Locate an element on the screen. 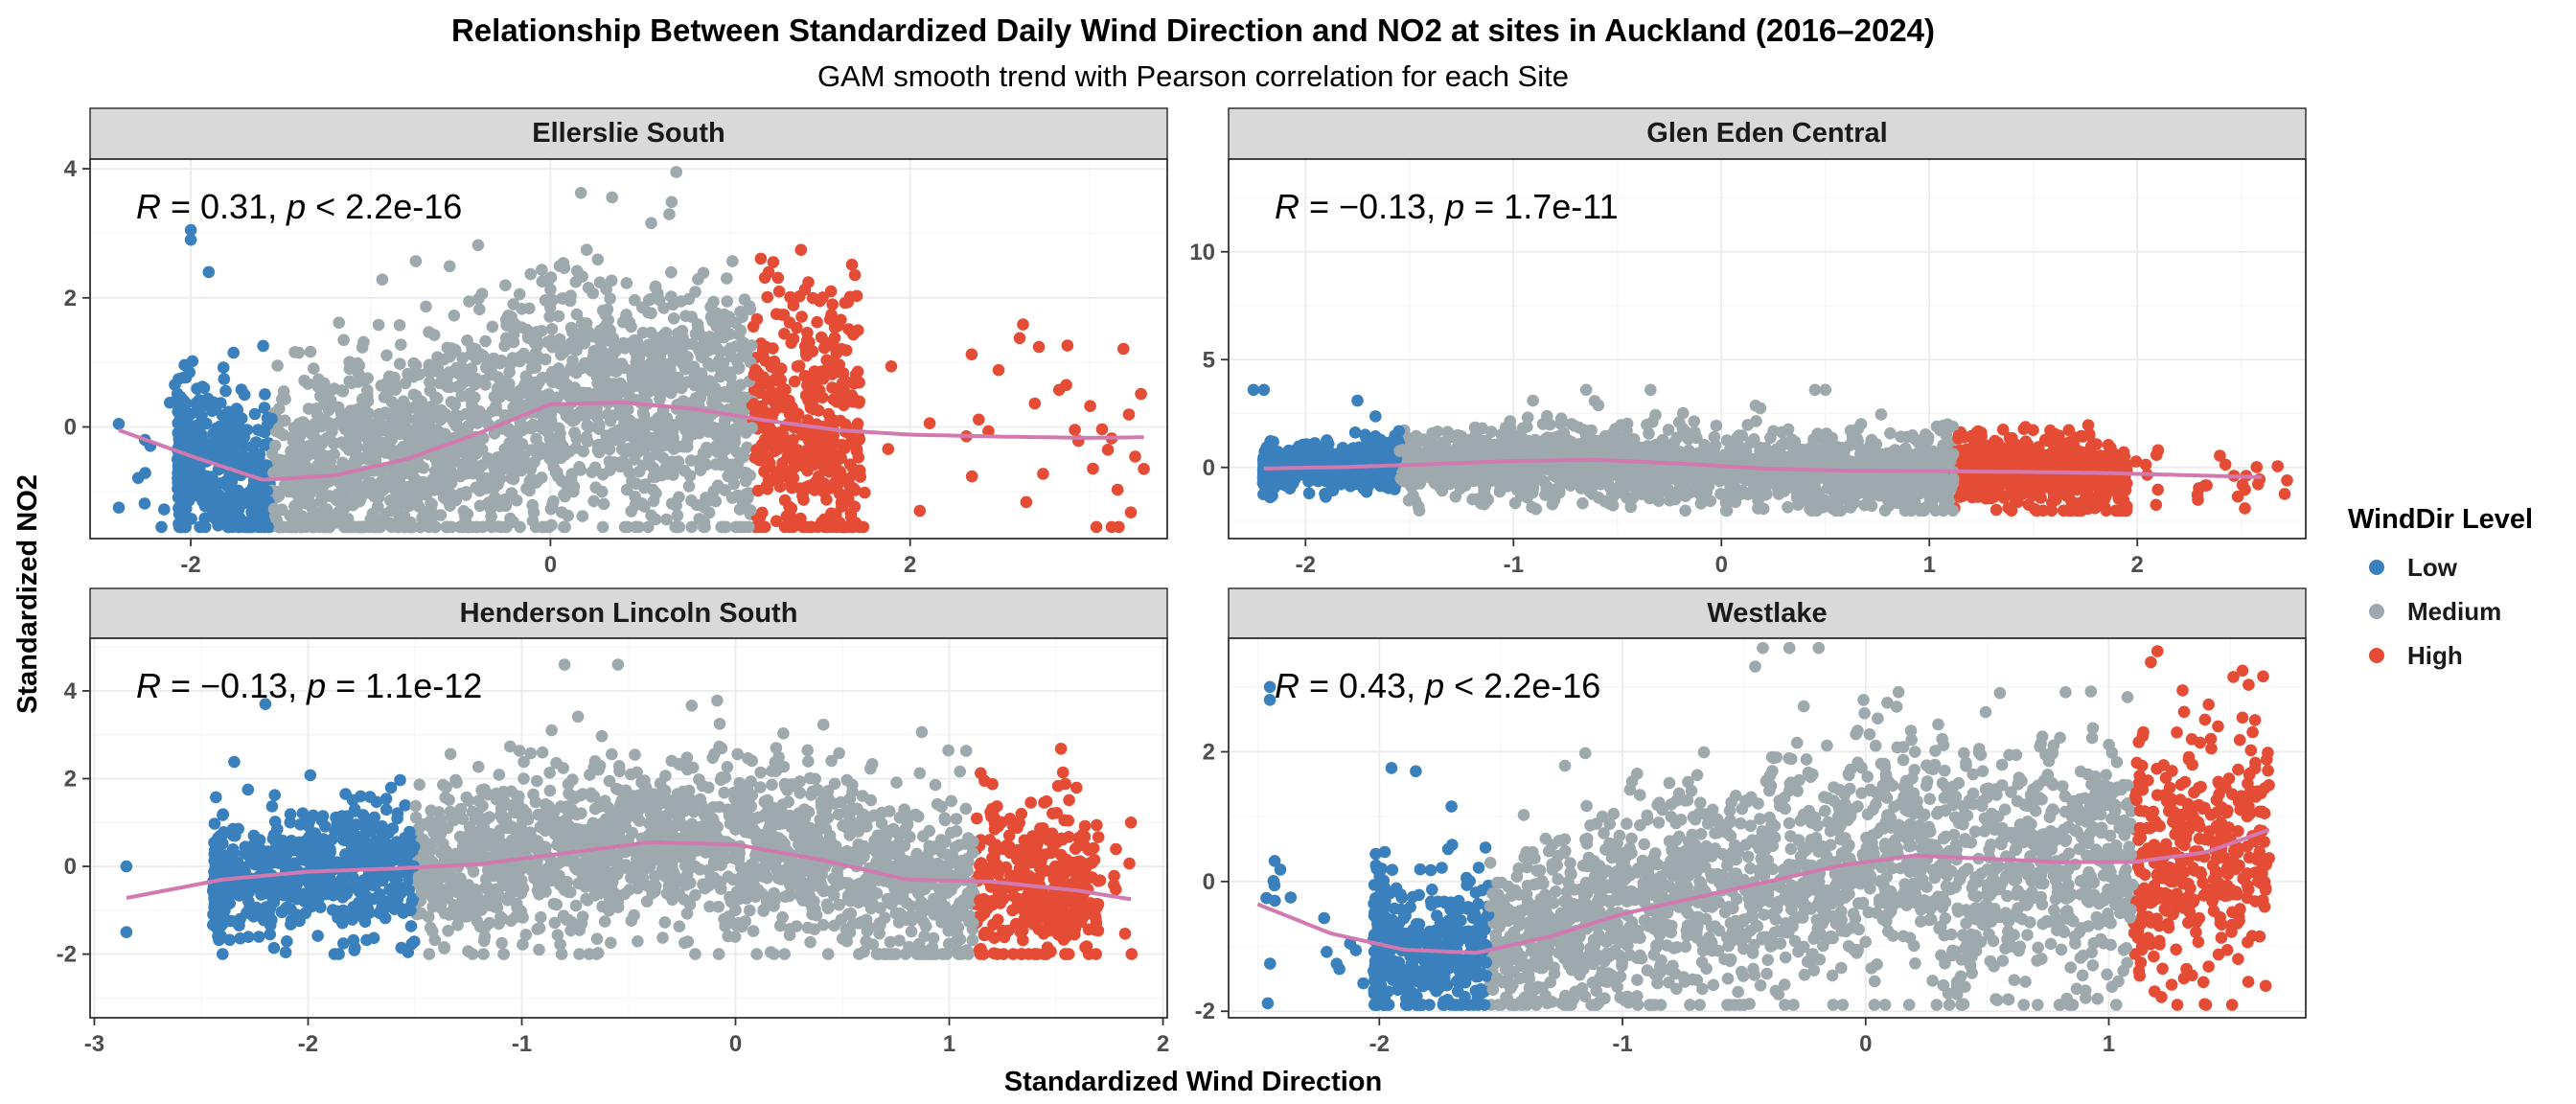 The height and width of the screenshot is (1104, 2576). panel-border is located at coordinates (628, 349).